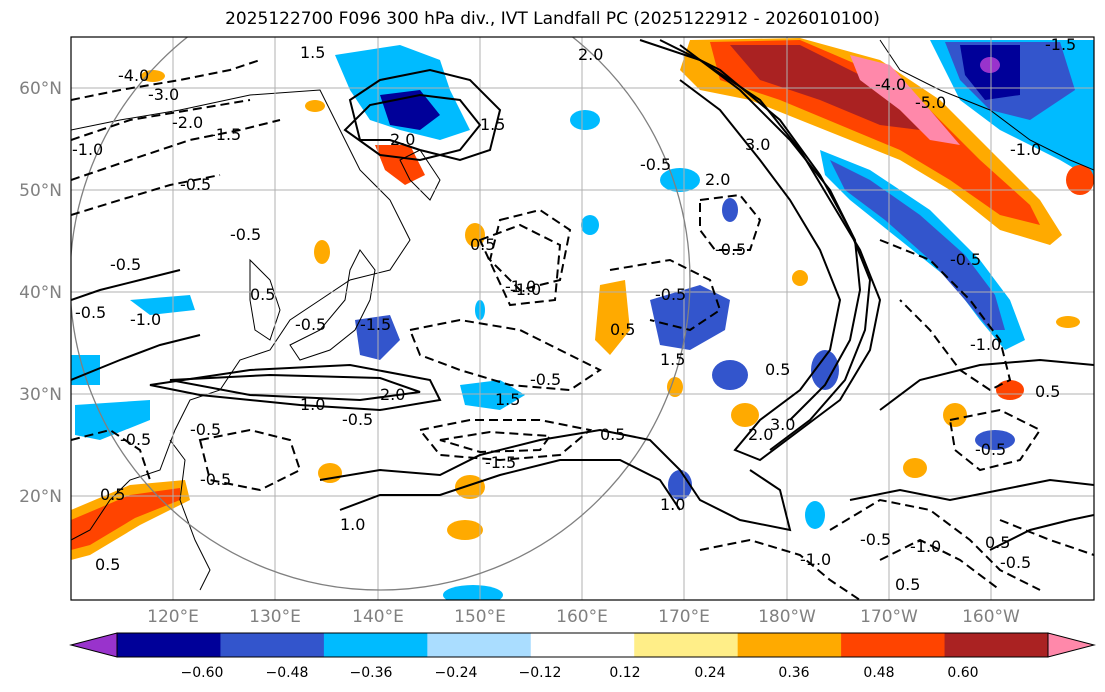 The height and width of the screenshot is (692, 1105). What do you see at coordinates (889, 617) in the screenshot?
I see `lon-label: 170°W` at bounding box center [889, 617].